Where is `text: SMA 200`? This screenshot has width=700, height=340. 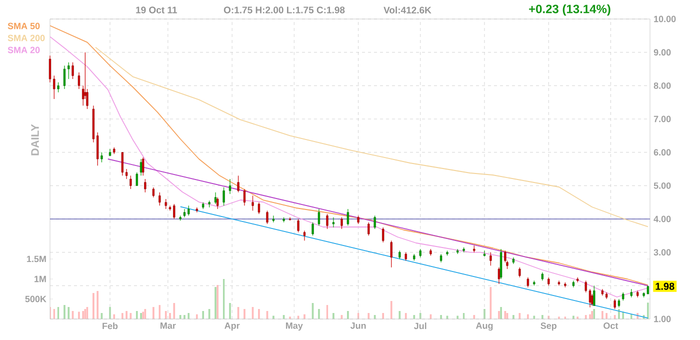 text: SMA 200 is located at coordinates (26, 38).